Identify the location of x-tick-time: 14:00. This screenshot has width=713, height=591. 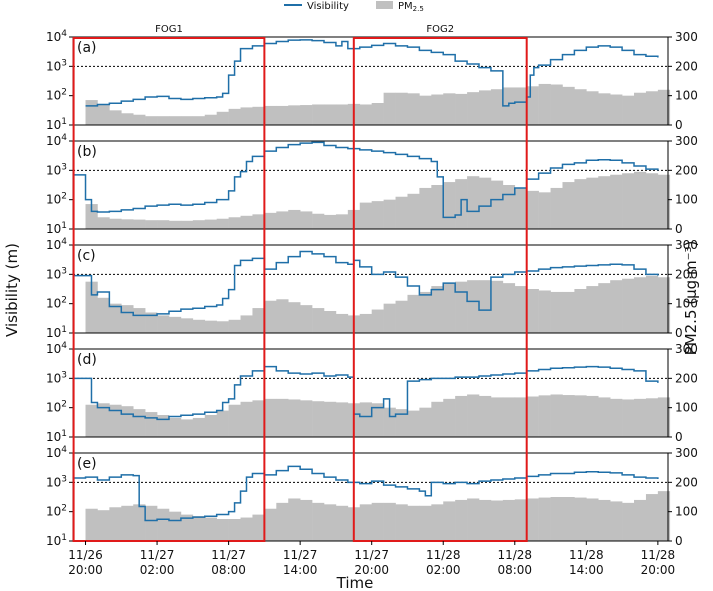
(300, 570).